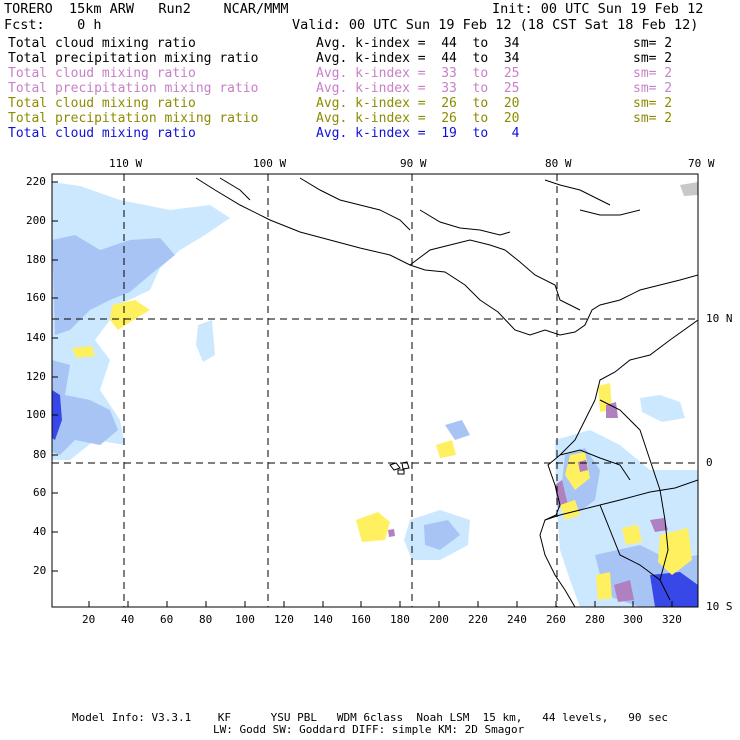 The image size is (740, 740). What do you see at coordinates (719, 318) in the screenshot?
I see `lat-label: 10 N` at bounding box center [719, 318].